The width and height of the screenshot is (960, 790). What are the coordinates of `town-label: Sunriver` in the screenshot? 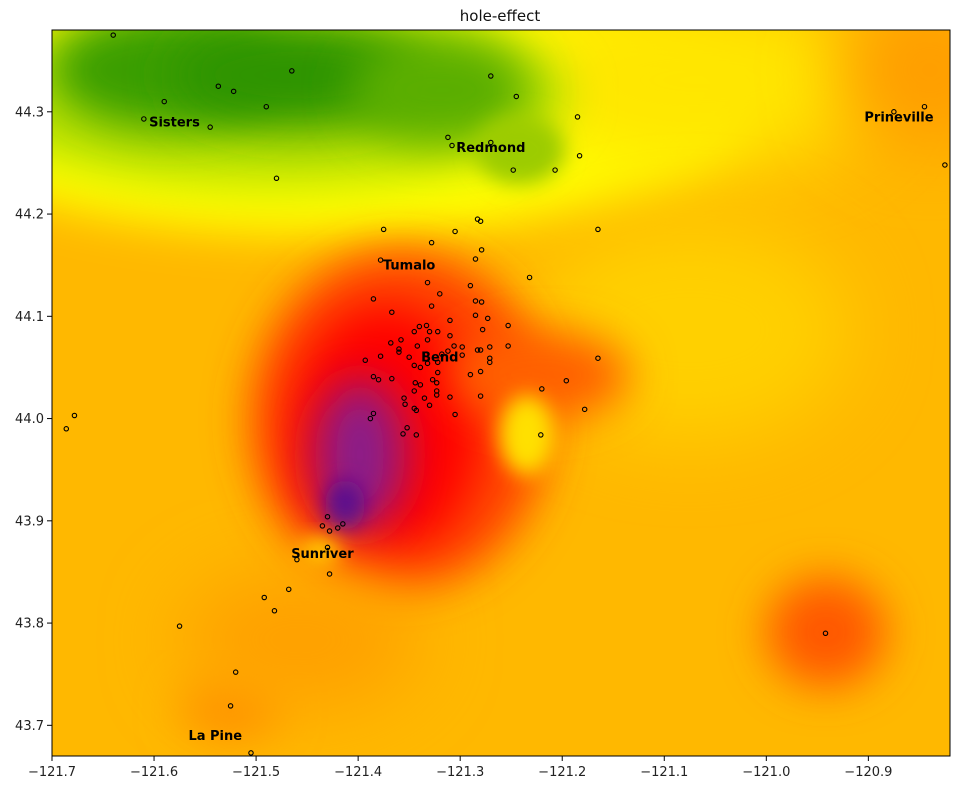 It's located at (322, 554).